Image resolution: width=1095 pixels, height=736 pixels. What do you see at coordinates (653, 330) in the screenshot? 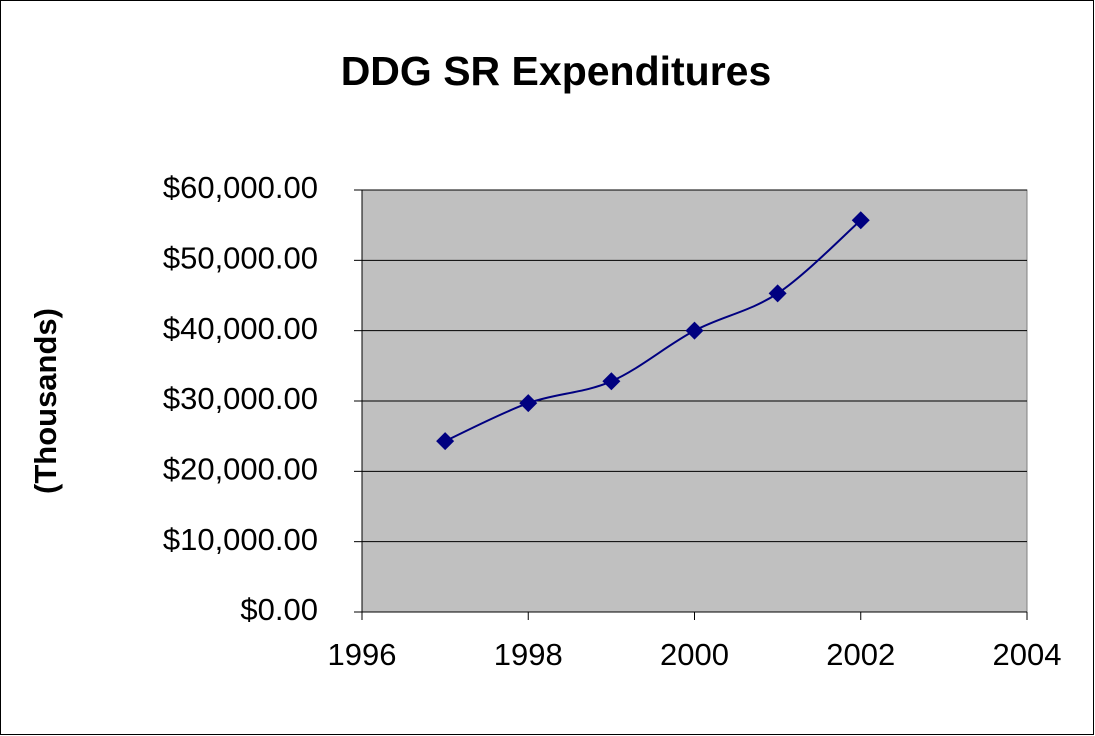
I see `series-line` at bounding box center [653, 330].